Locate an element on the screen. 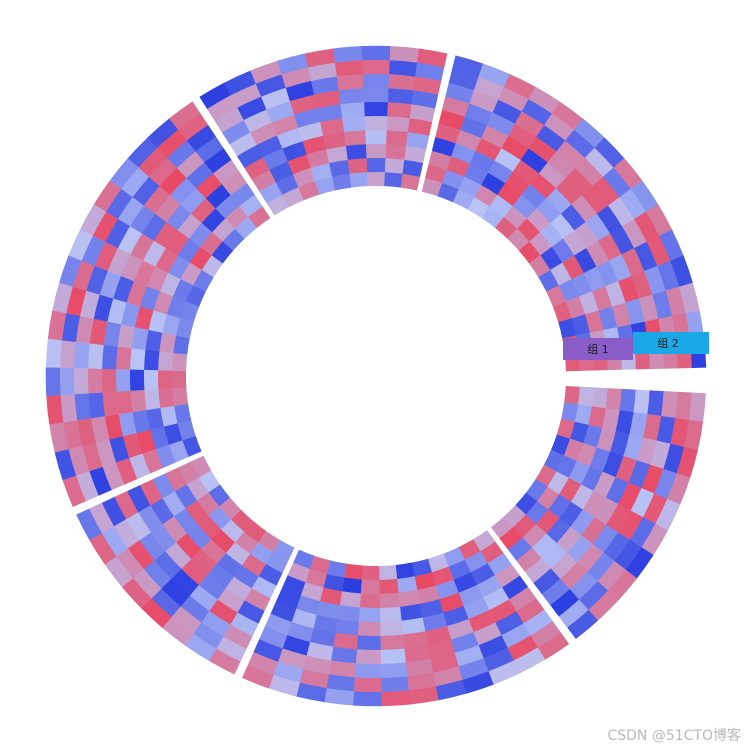 The height and width of the screenshot is (753, 753). track-label-1: 组 1 is located at coordinates (598, 349).